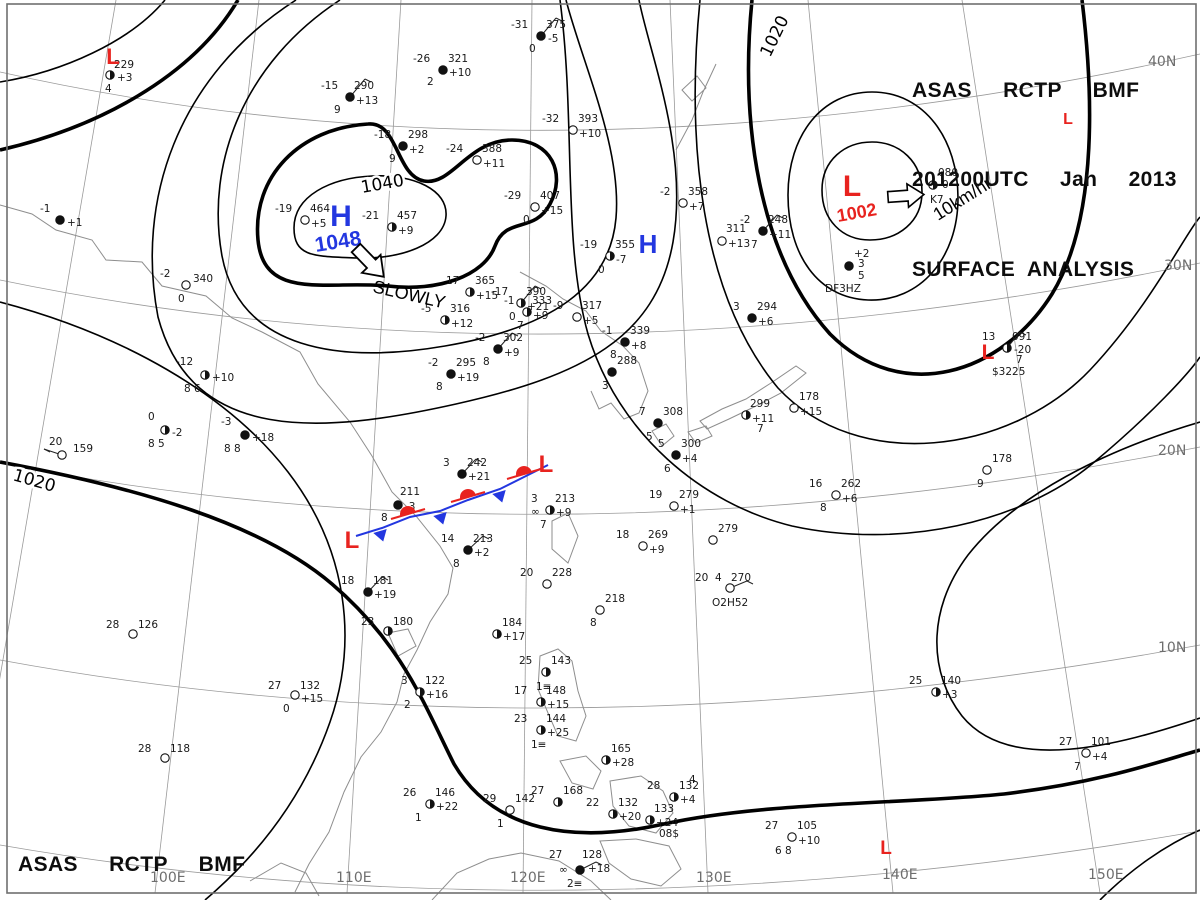 The height and width of the screenshot is (900, 1200). I want to click on station-value: 339, so click(640, 331).